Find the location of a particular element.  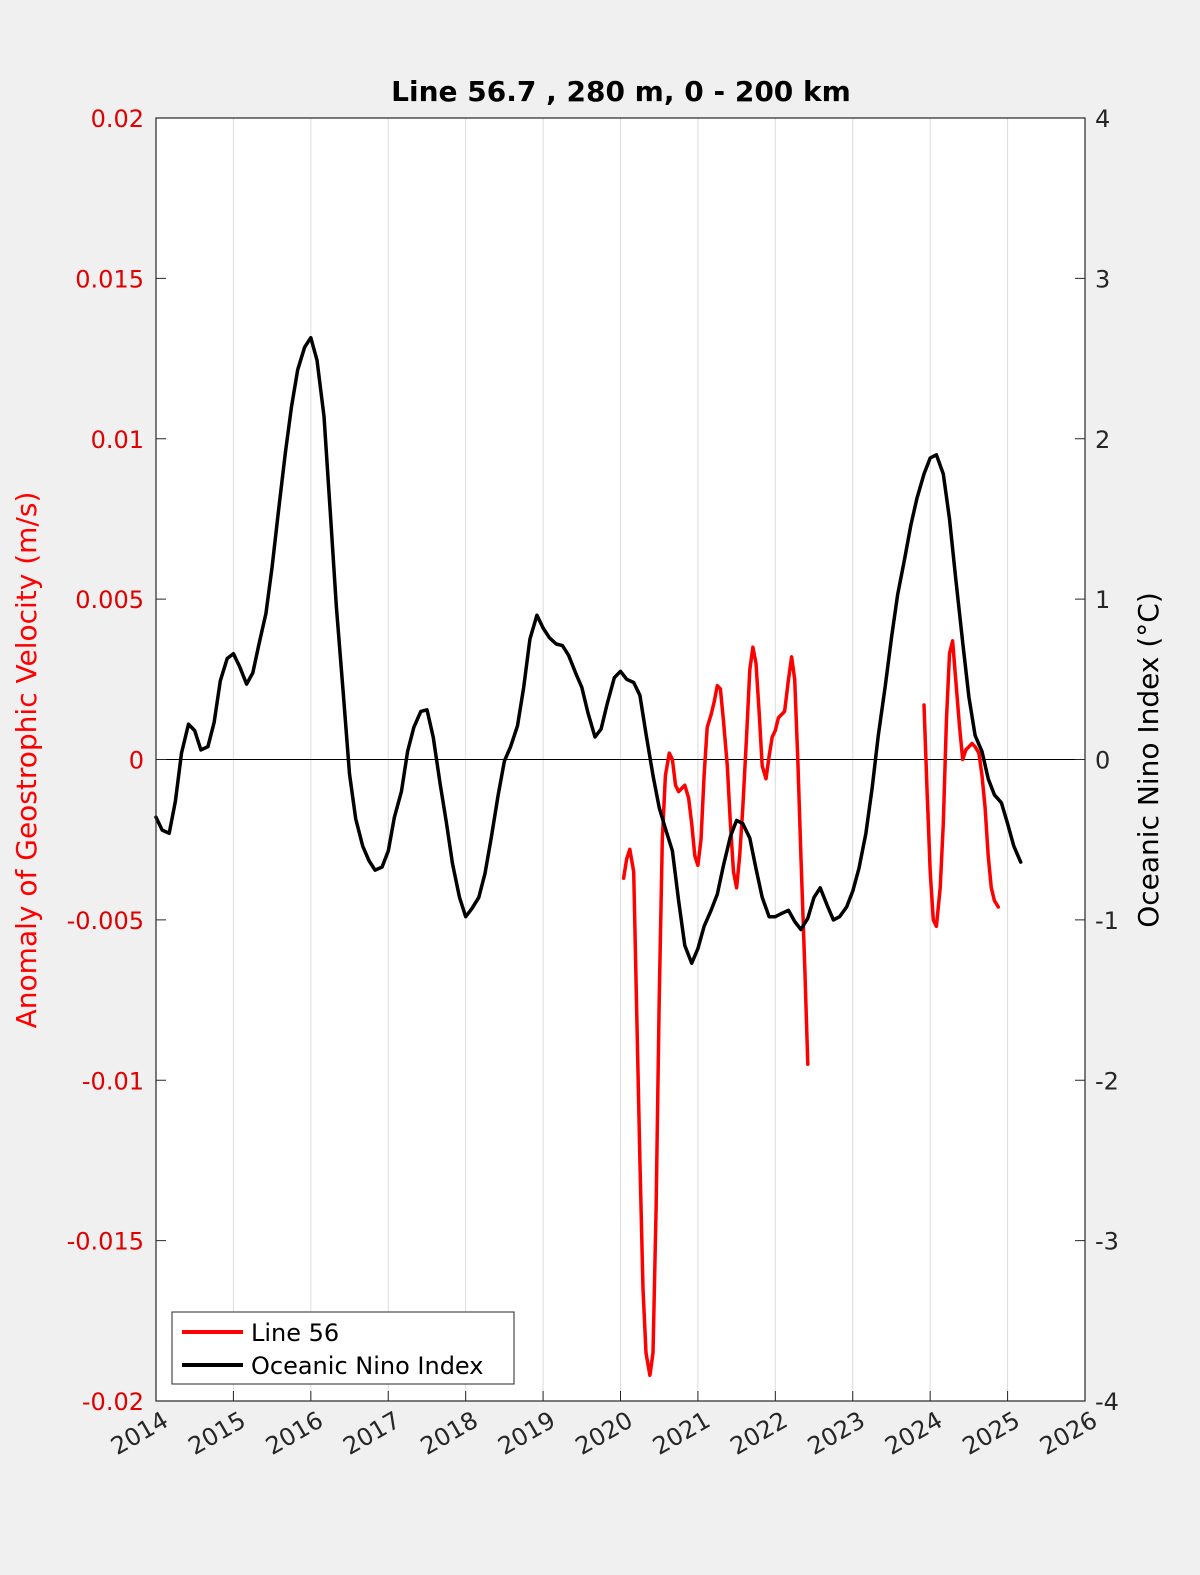

y-left-tick-label: 0.015 is located at coordinates (109, 279).